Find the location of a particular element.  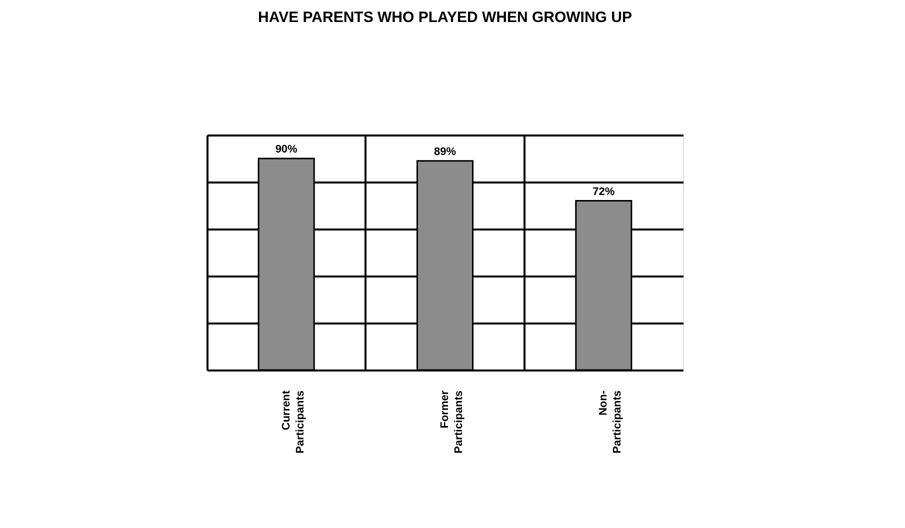

data-label: 90% is located at coordinates (286, 150).